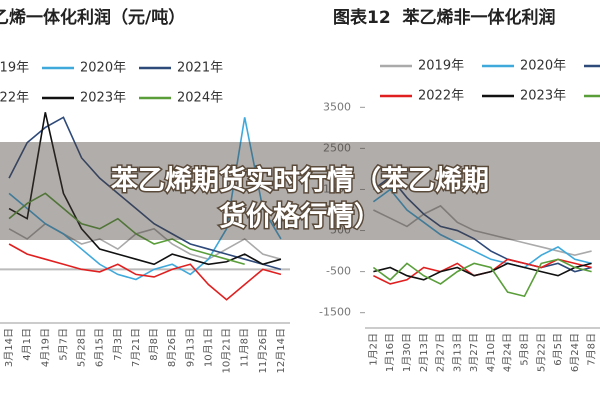  What do you see at coordinates (154, 344) in the screenshot?
I see `x-tick-label: 8月8日` at bounding box center [154, 344].